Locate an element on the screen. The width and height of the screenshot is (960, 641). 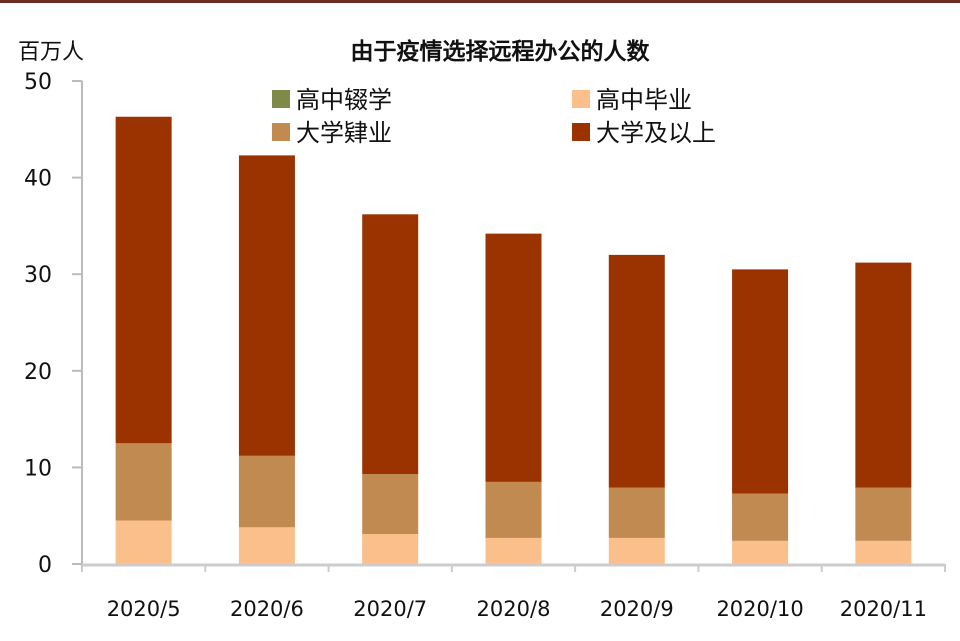
y-tick-label: 30 is located at coordinates (38, 275).